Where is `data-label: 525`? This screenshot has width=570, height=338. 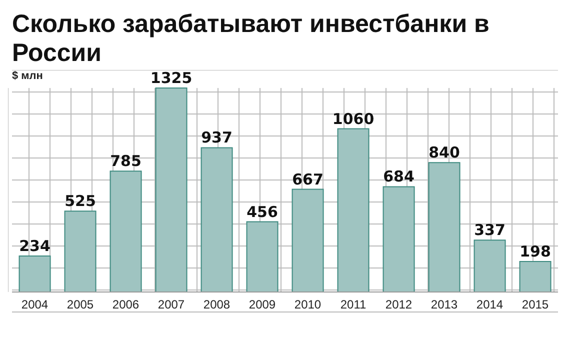
data-label: 525 is located at coordinates (80, 201).